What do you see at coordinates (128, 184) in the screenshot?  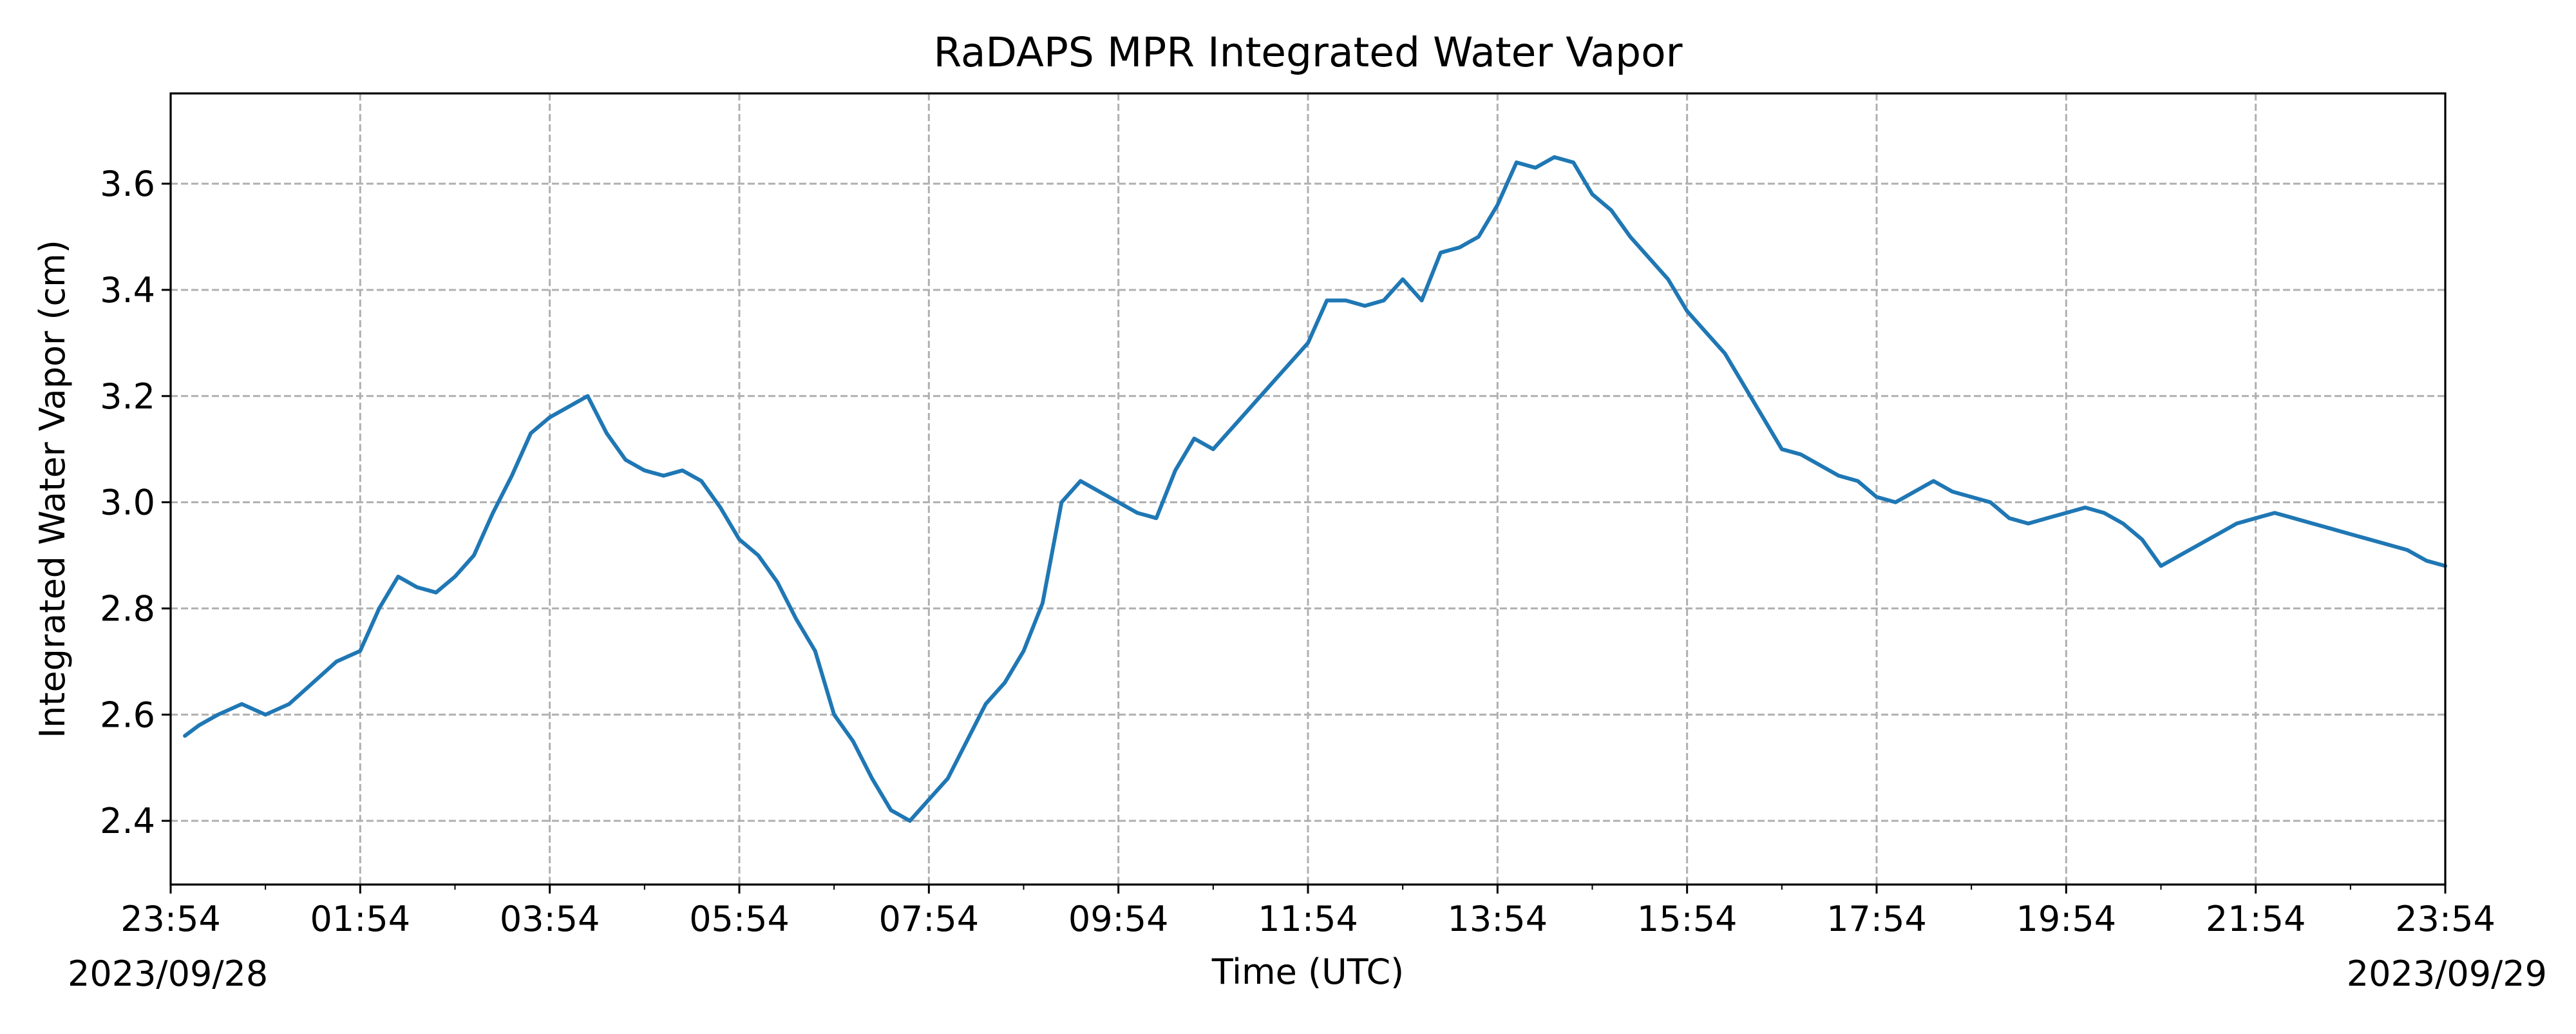 I see `y-tick-label: 3.6` at bounding box center [128, 184].